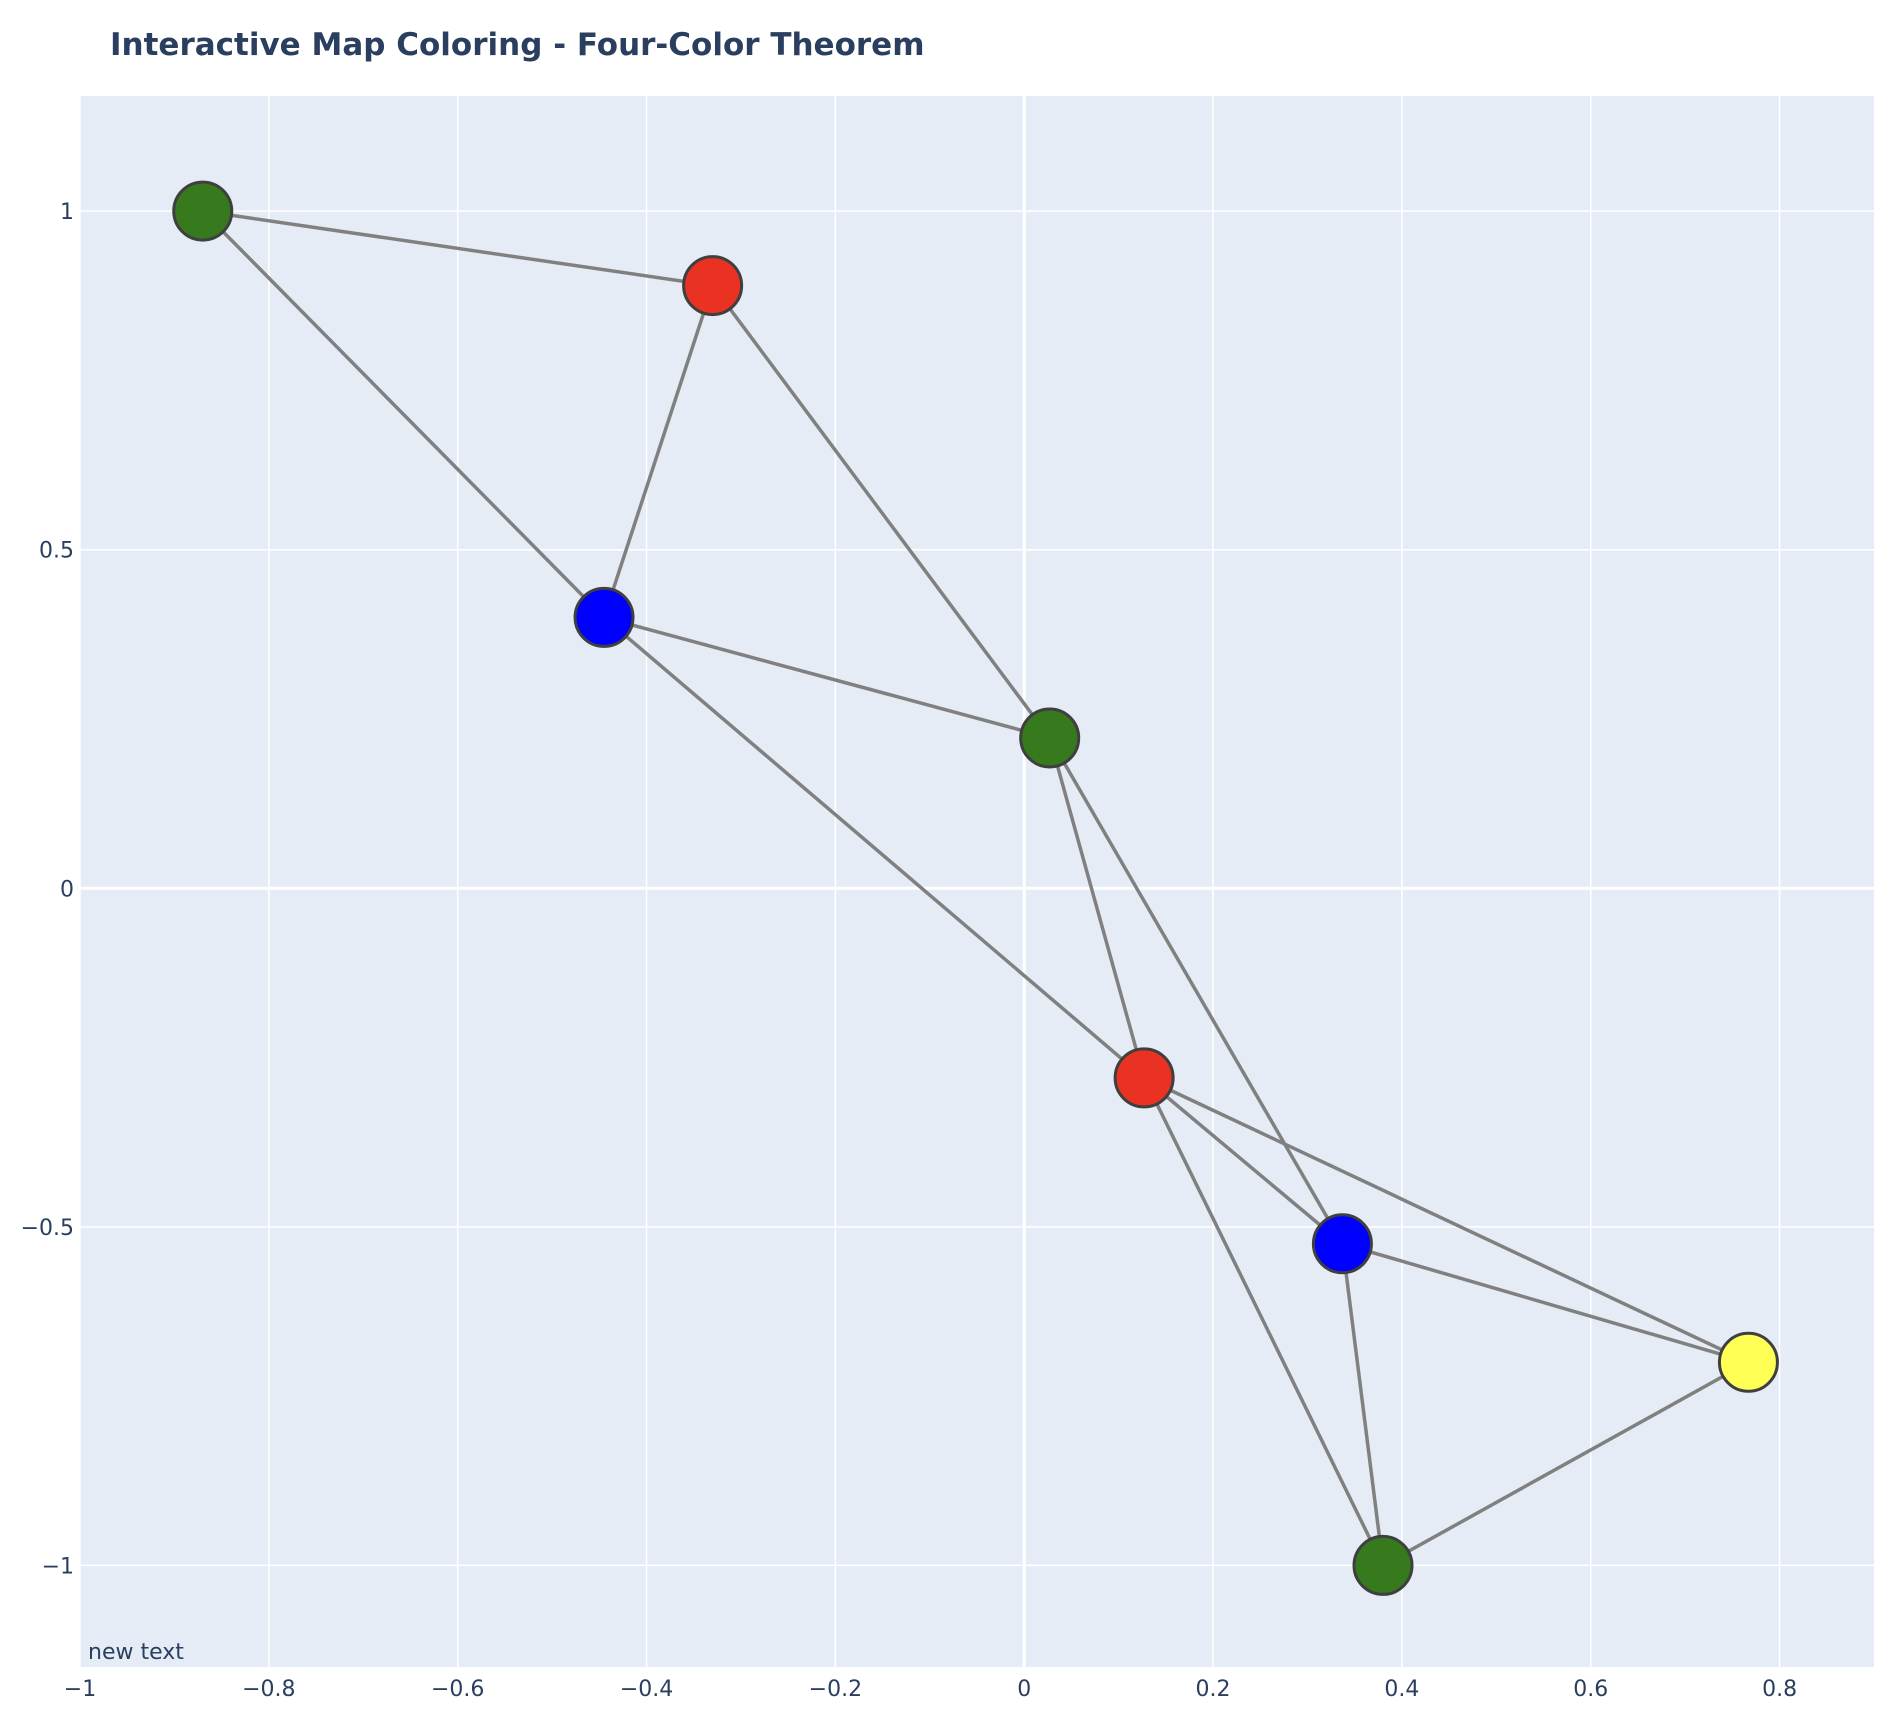 This screenshot has height=1714, width=1890. I want to click on y-tick-label: −1, so click(58, 1566).